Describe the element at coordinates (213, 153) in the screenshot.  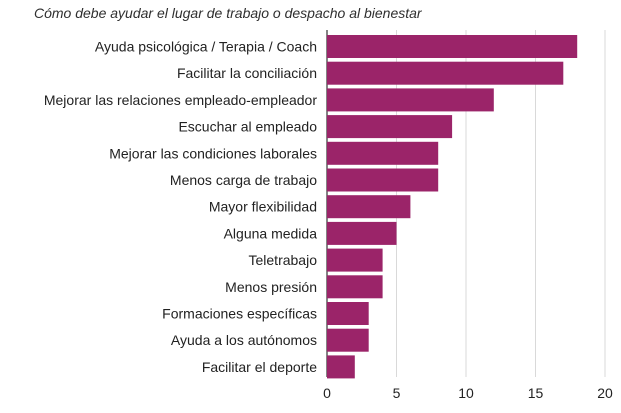
I see `category-label: Mejorar las condiciones laborales` at that location.